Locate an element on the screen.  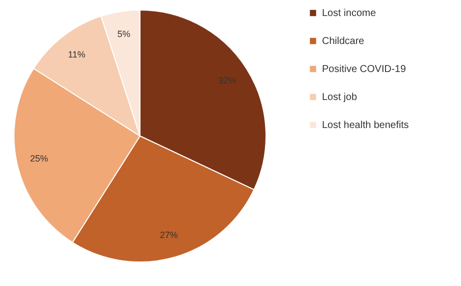
legend-label: Positive COVID-19 is located at coordinates (364, 69).